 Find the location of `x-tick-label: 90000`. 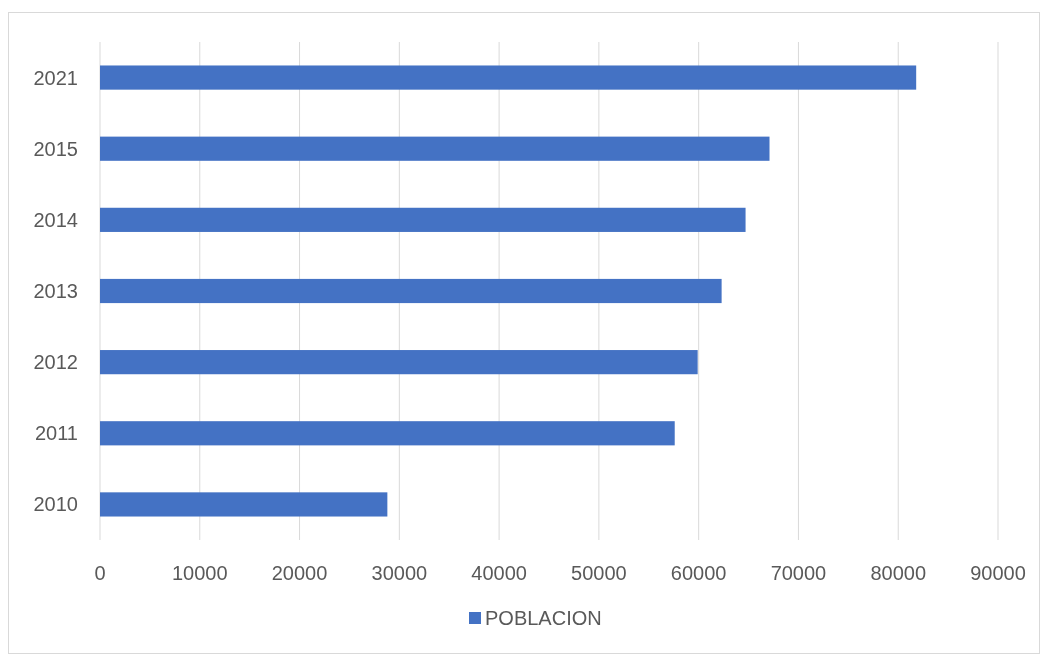

x-tick-label: 90000 is located at coordinates (998, 573).